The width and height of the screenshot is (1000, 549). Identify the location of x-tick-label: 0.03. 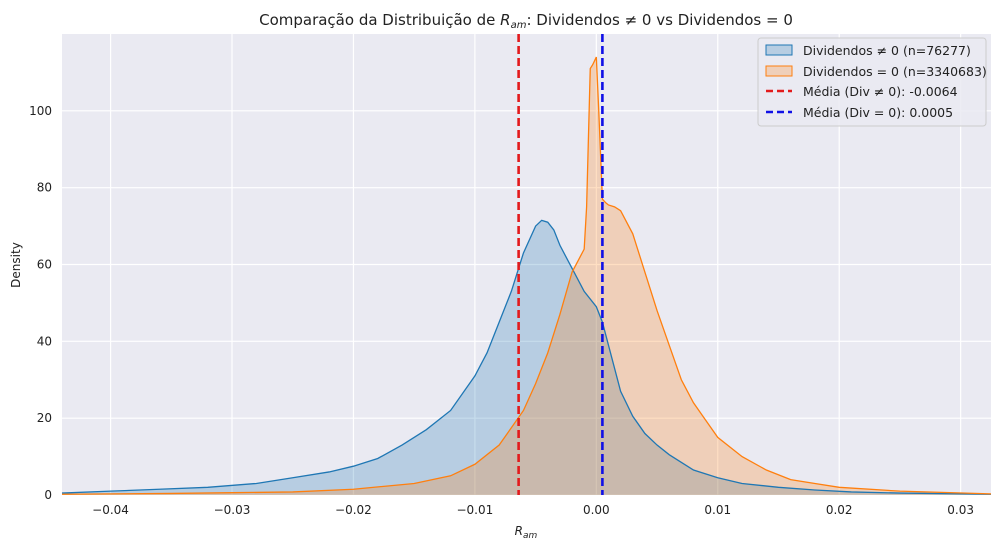
(960, 510).